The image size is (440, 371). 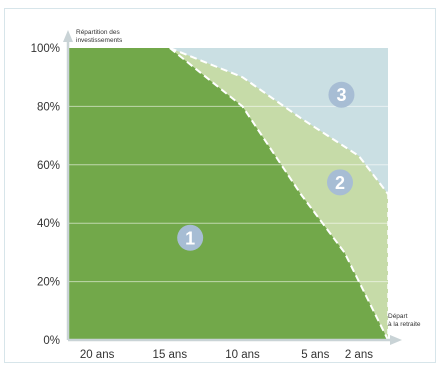 I want to click on zone-badge-label: 2, so click(x=340, y=183).